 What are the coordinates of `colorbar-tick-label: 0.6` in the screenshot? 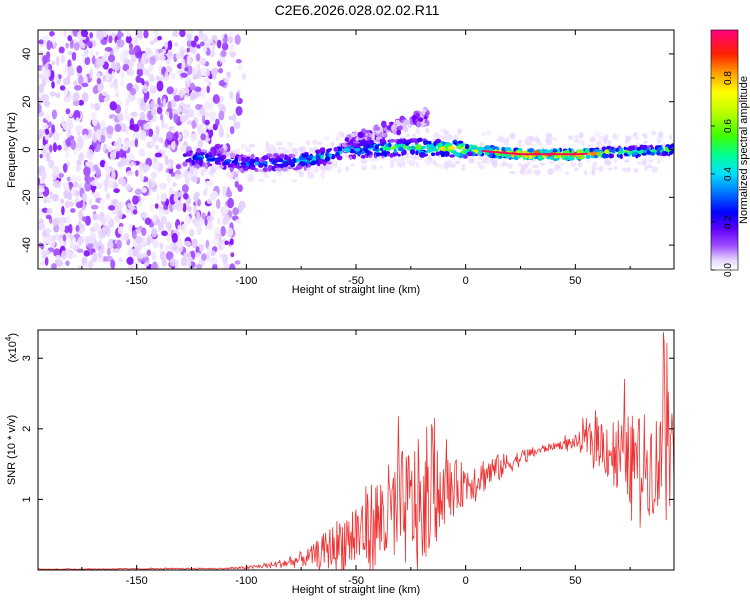 It's located at (728, 126).